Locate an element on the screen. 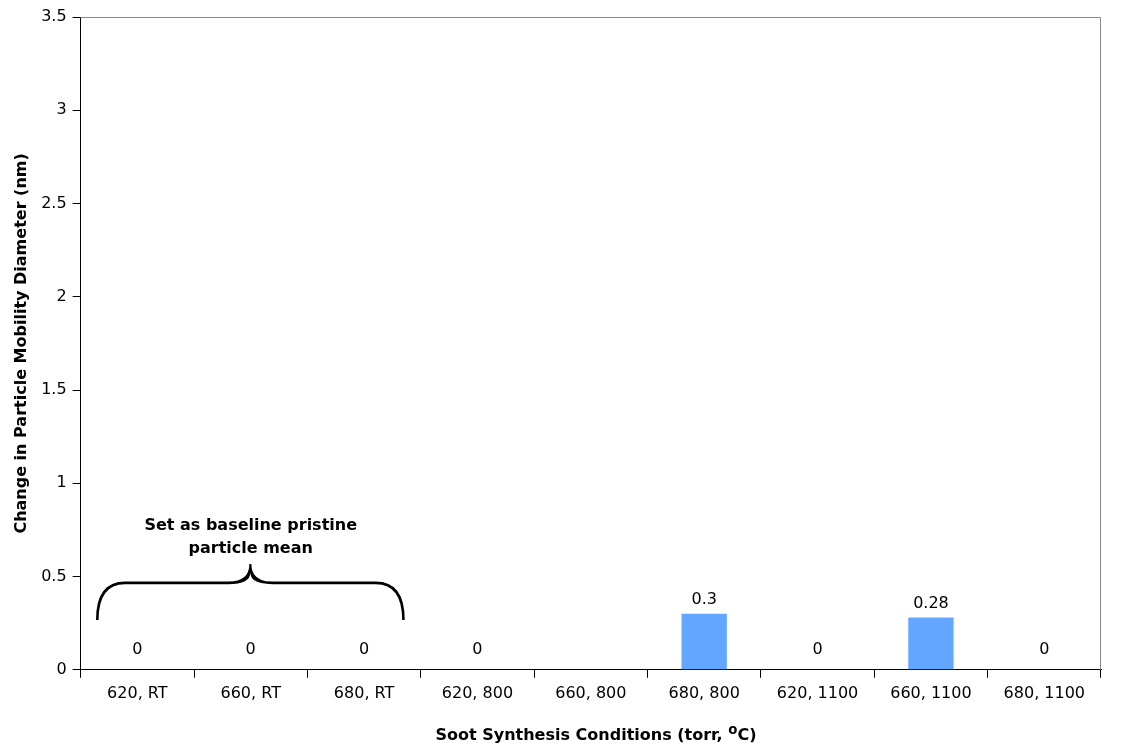 This screenshot has height=749, width=1125. x-tick-label: 620, 800 is located at coordinates (477, 692).